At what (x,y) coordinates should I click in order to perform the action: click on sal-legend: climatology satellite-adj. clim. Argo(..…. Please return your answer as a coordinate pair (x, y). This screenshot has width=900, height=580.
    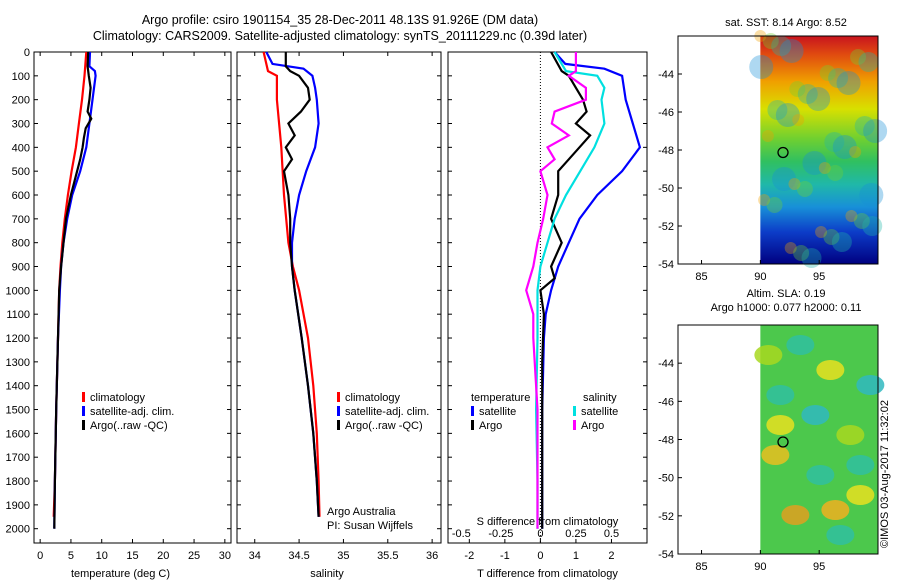
    Looking at the image, I should click on (383, 412).